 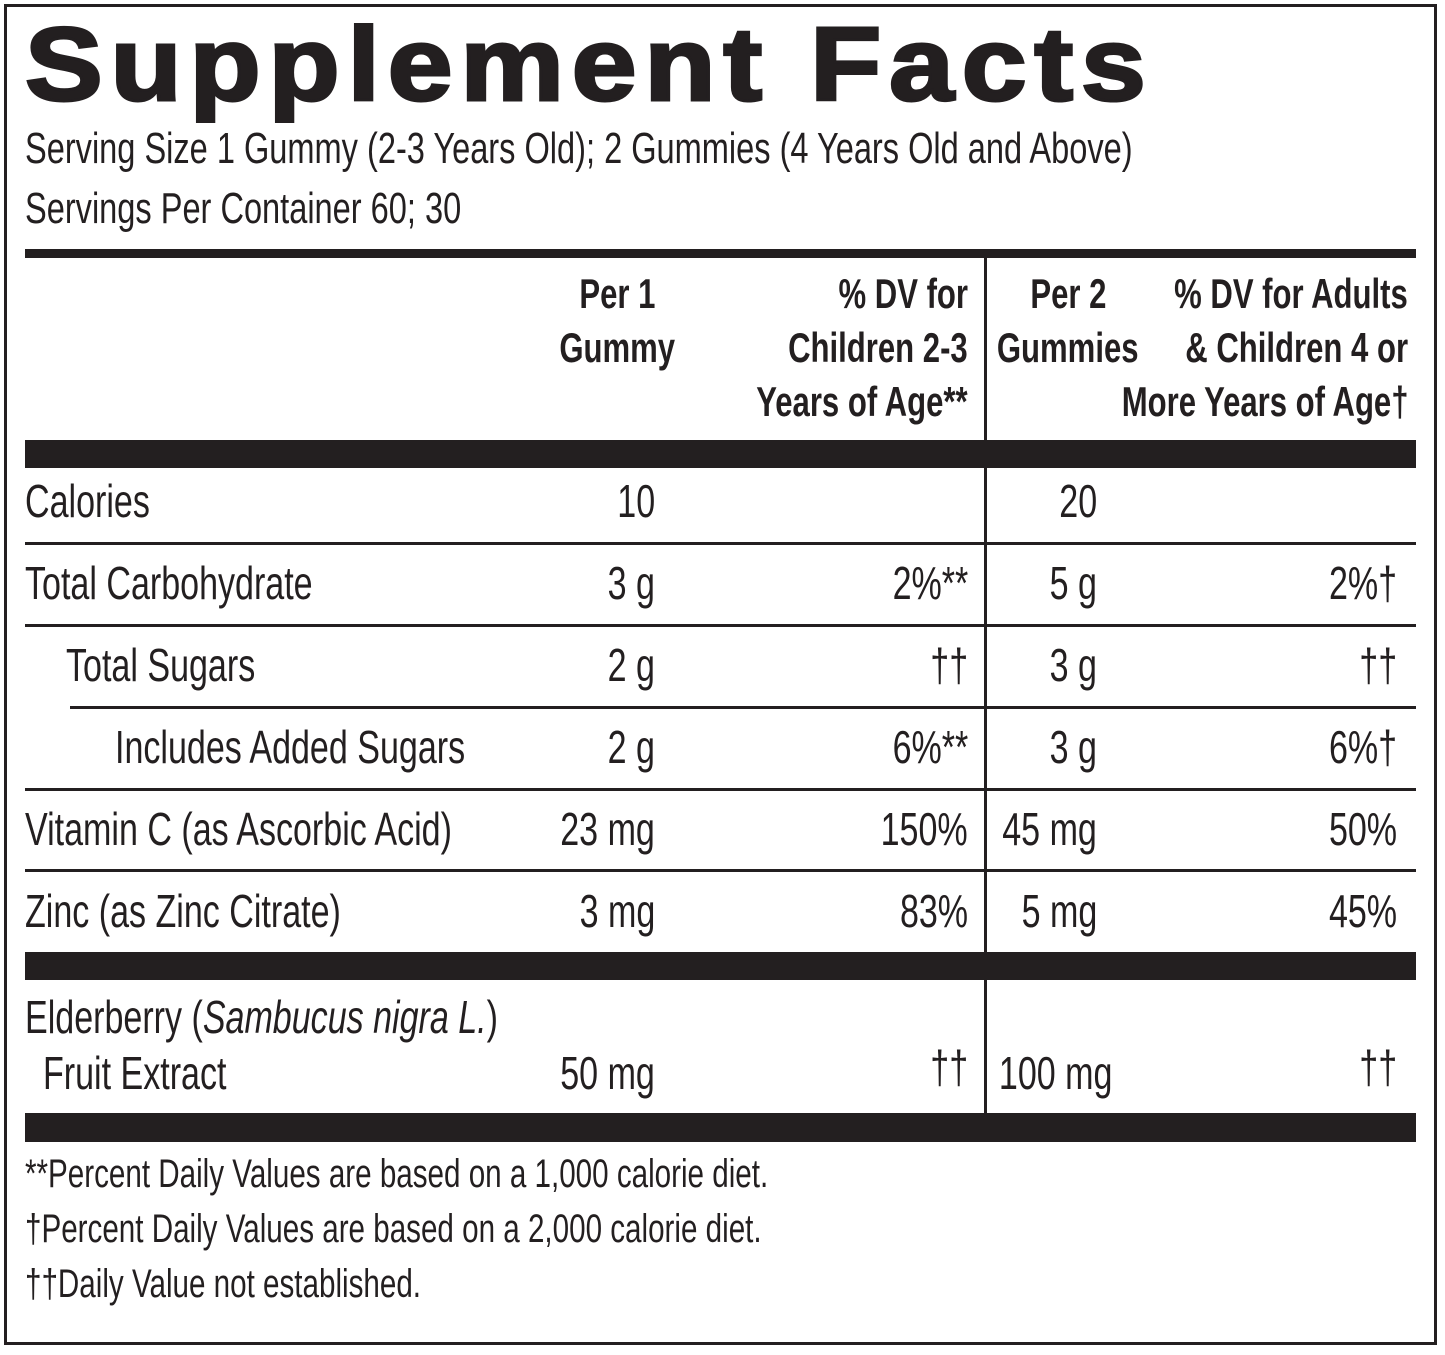 I want to click on dv-children: 6%**, so click(x=930, y=747).